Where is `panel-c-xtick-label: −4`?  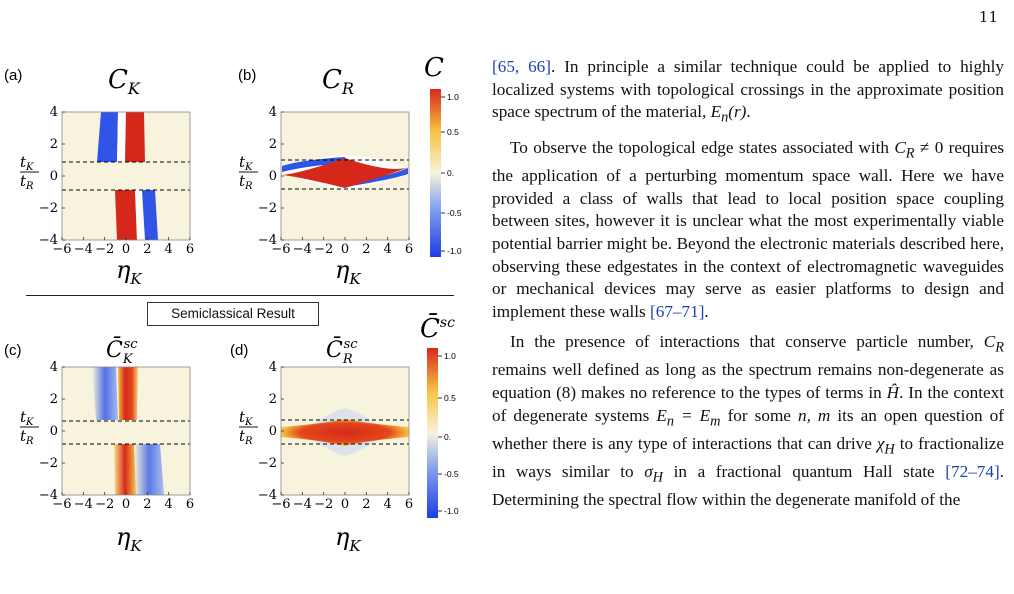 panel-c-xtick-label: −4 is located at coordinates (83, 504).